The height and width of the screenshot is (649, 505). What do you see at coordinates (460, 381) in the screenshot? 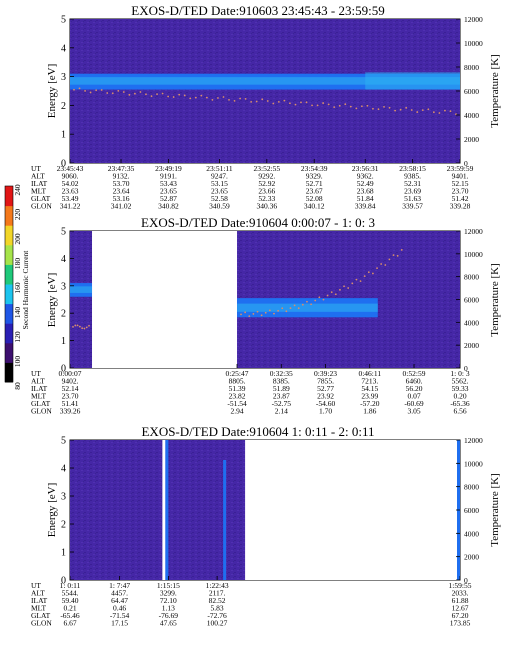
I see `orbit-value: 5562.` at bounding box center [460, 381].